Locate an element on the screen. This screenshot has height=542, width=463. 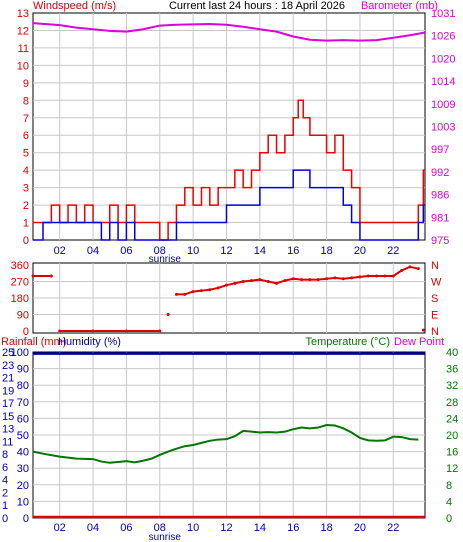
rainfall-tick-label: 6 is located at coordinates (5, 468).